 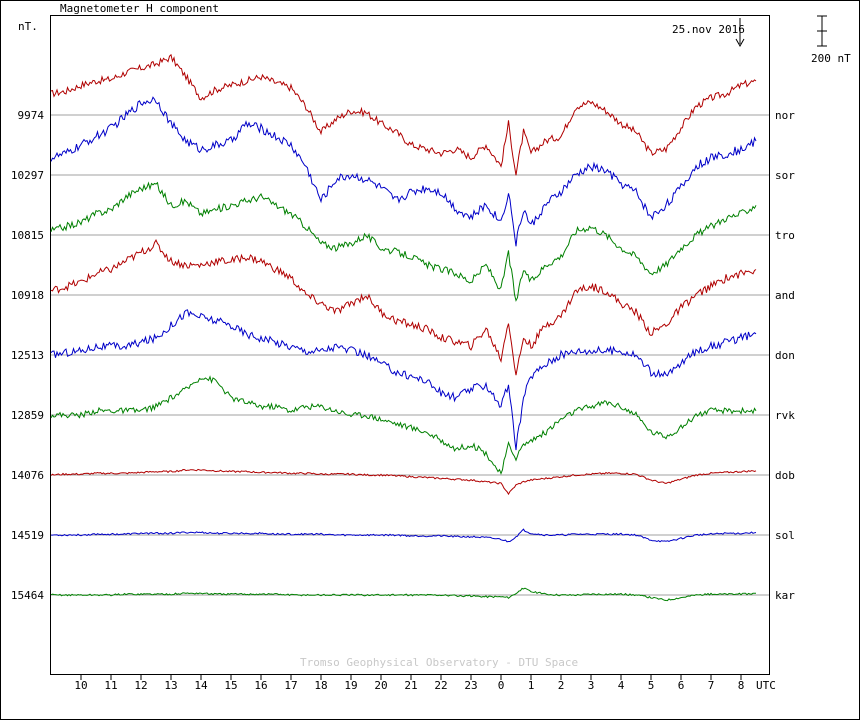 What do you see at coordinates (785, 475) in the screenshot?
I see `station-label-dob: dob` at bounding box center [785, 475].